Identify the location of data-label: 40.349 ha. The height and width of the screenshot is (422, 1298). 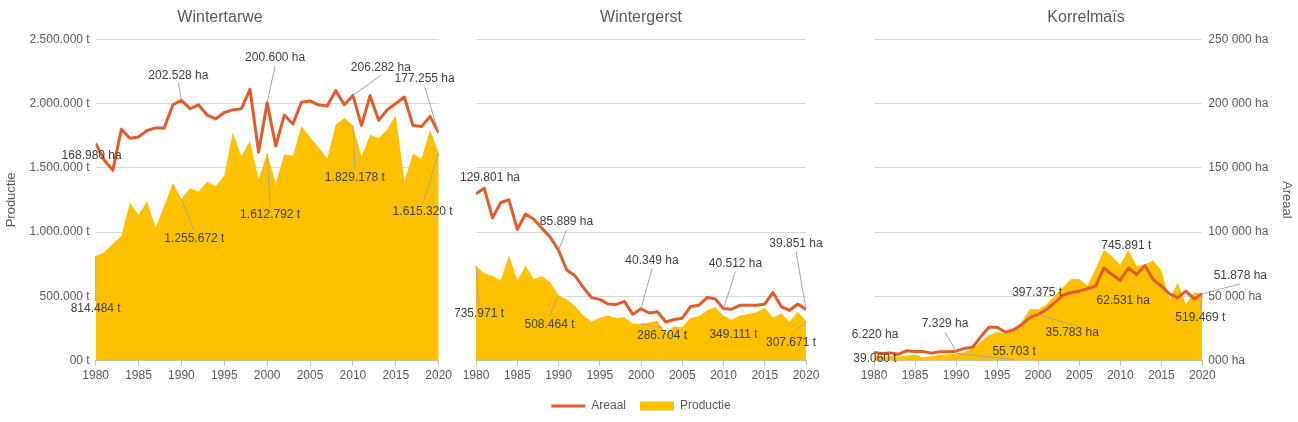
(652, 260).